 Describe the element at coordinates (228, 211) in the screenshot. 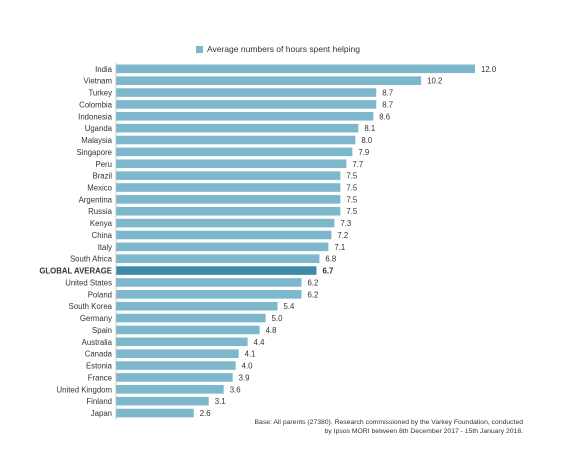

I see `bar-russia` at that location.